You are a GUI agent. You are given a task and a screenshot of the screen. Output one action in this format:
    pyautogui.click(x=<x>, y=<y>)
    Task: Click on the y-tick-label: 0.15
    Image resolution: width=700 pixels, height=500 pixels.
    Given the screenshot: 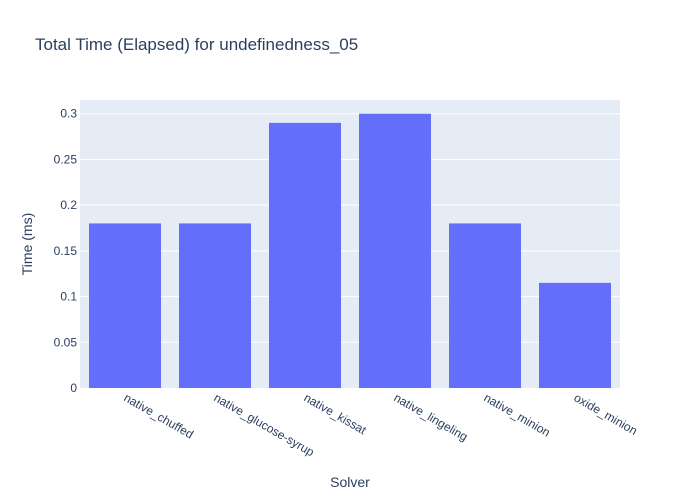 What is the action you would take?
    pyautogui.click(x=66, y=251)
    